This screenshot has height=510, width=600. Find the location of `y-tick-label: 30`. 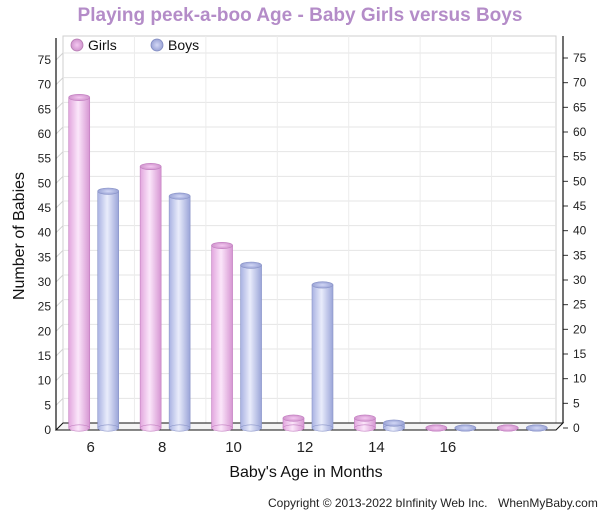

y-tick-label: 30 is located at coordinates (45, 282).